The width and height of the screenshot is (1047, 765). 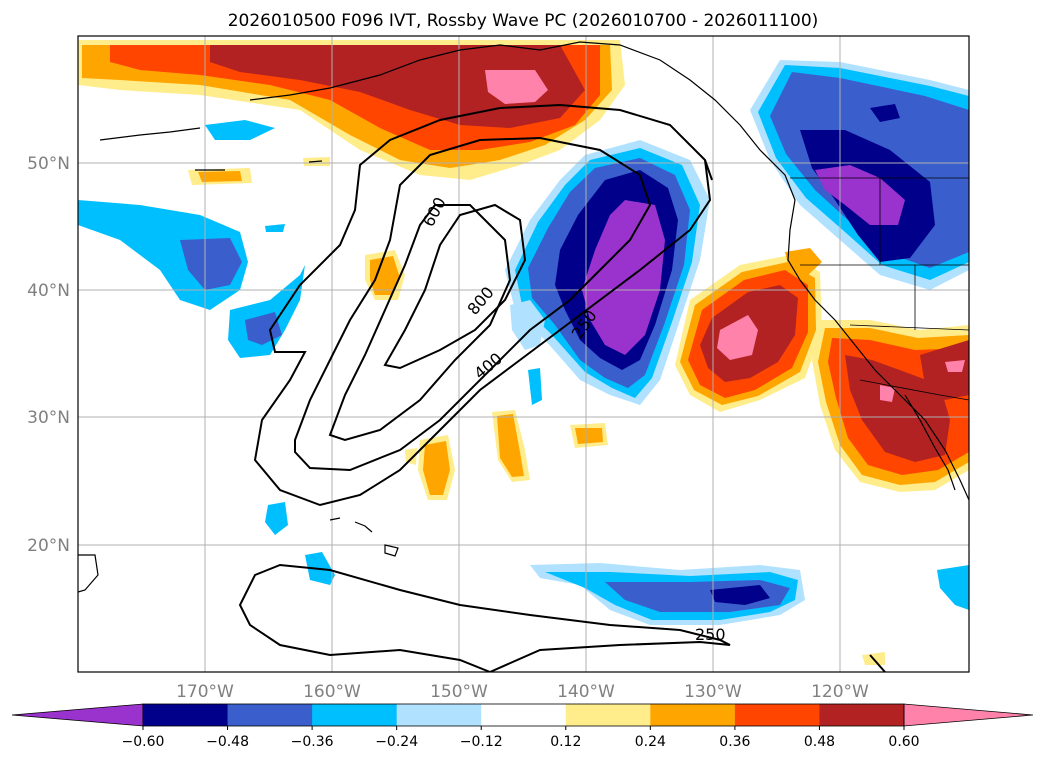 What do you see at coordinates (650, 742) in the screenshot?
I see `colorbar-tick-label: 0.24` at bounding box center [650, 742].